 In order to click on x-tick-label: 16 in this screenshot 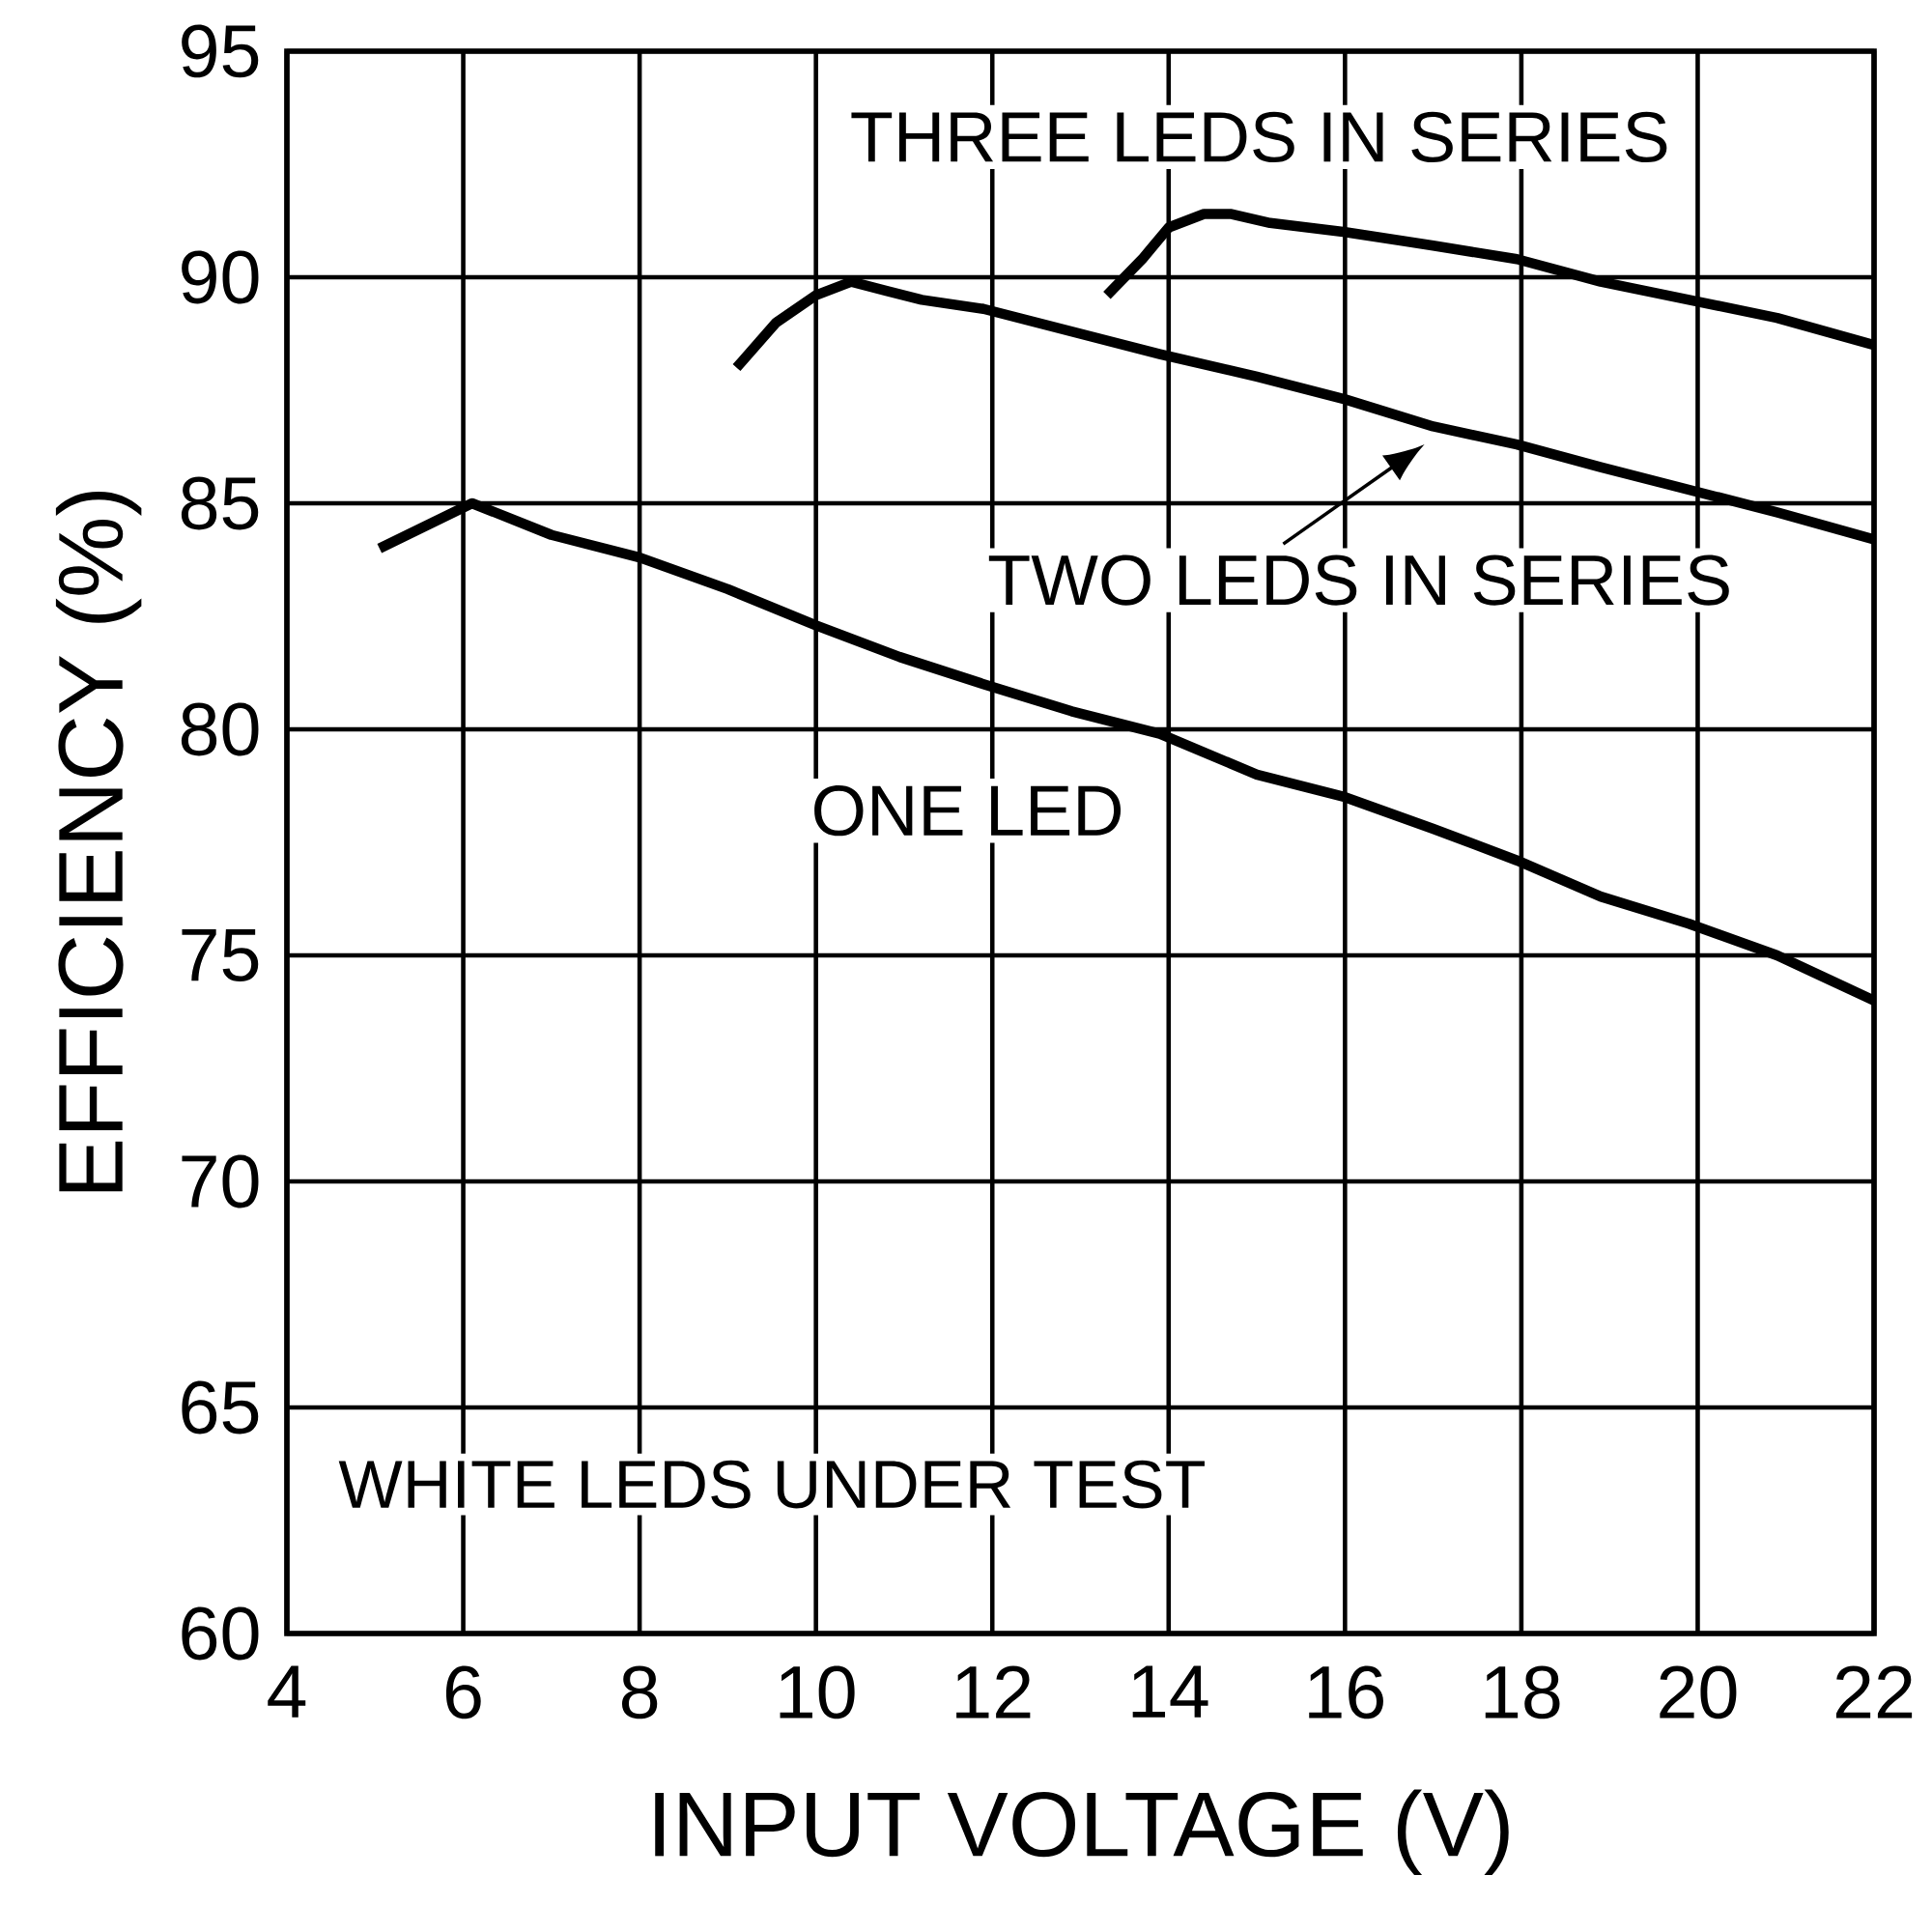, I will do `click(1346, 1692)`.